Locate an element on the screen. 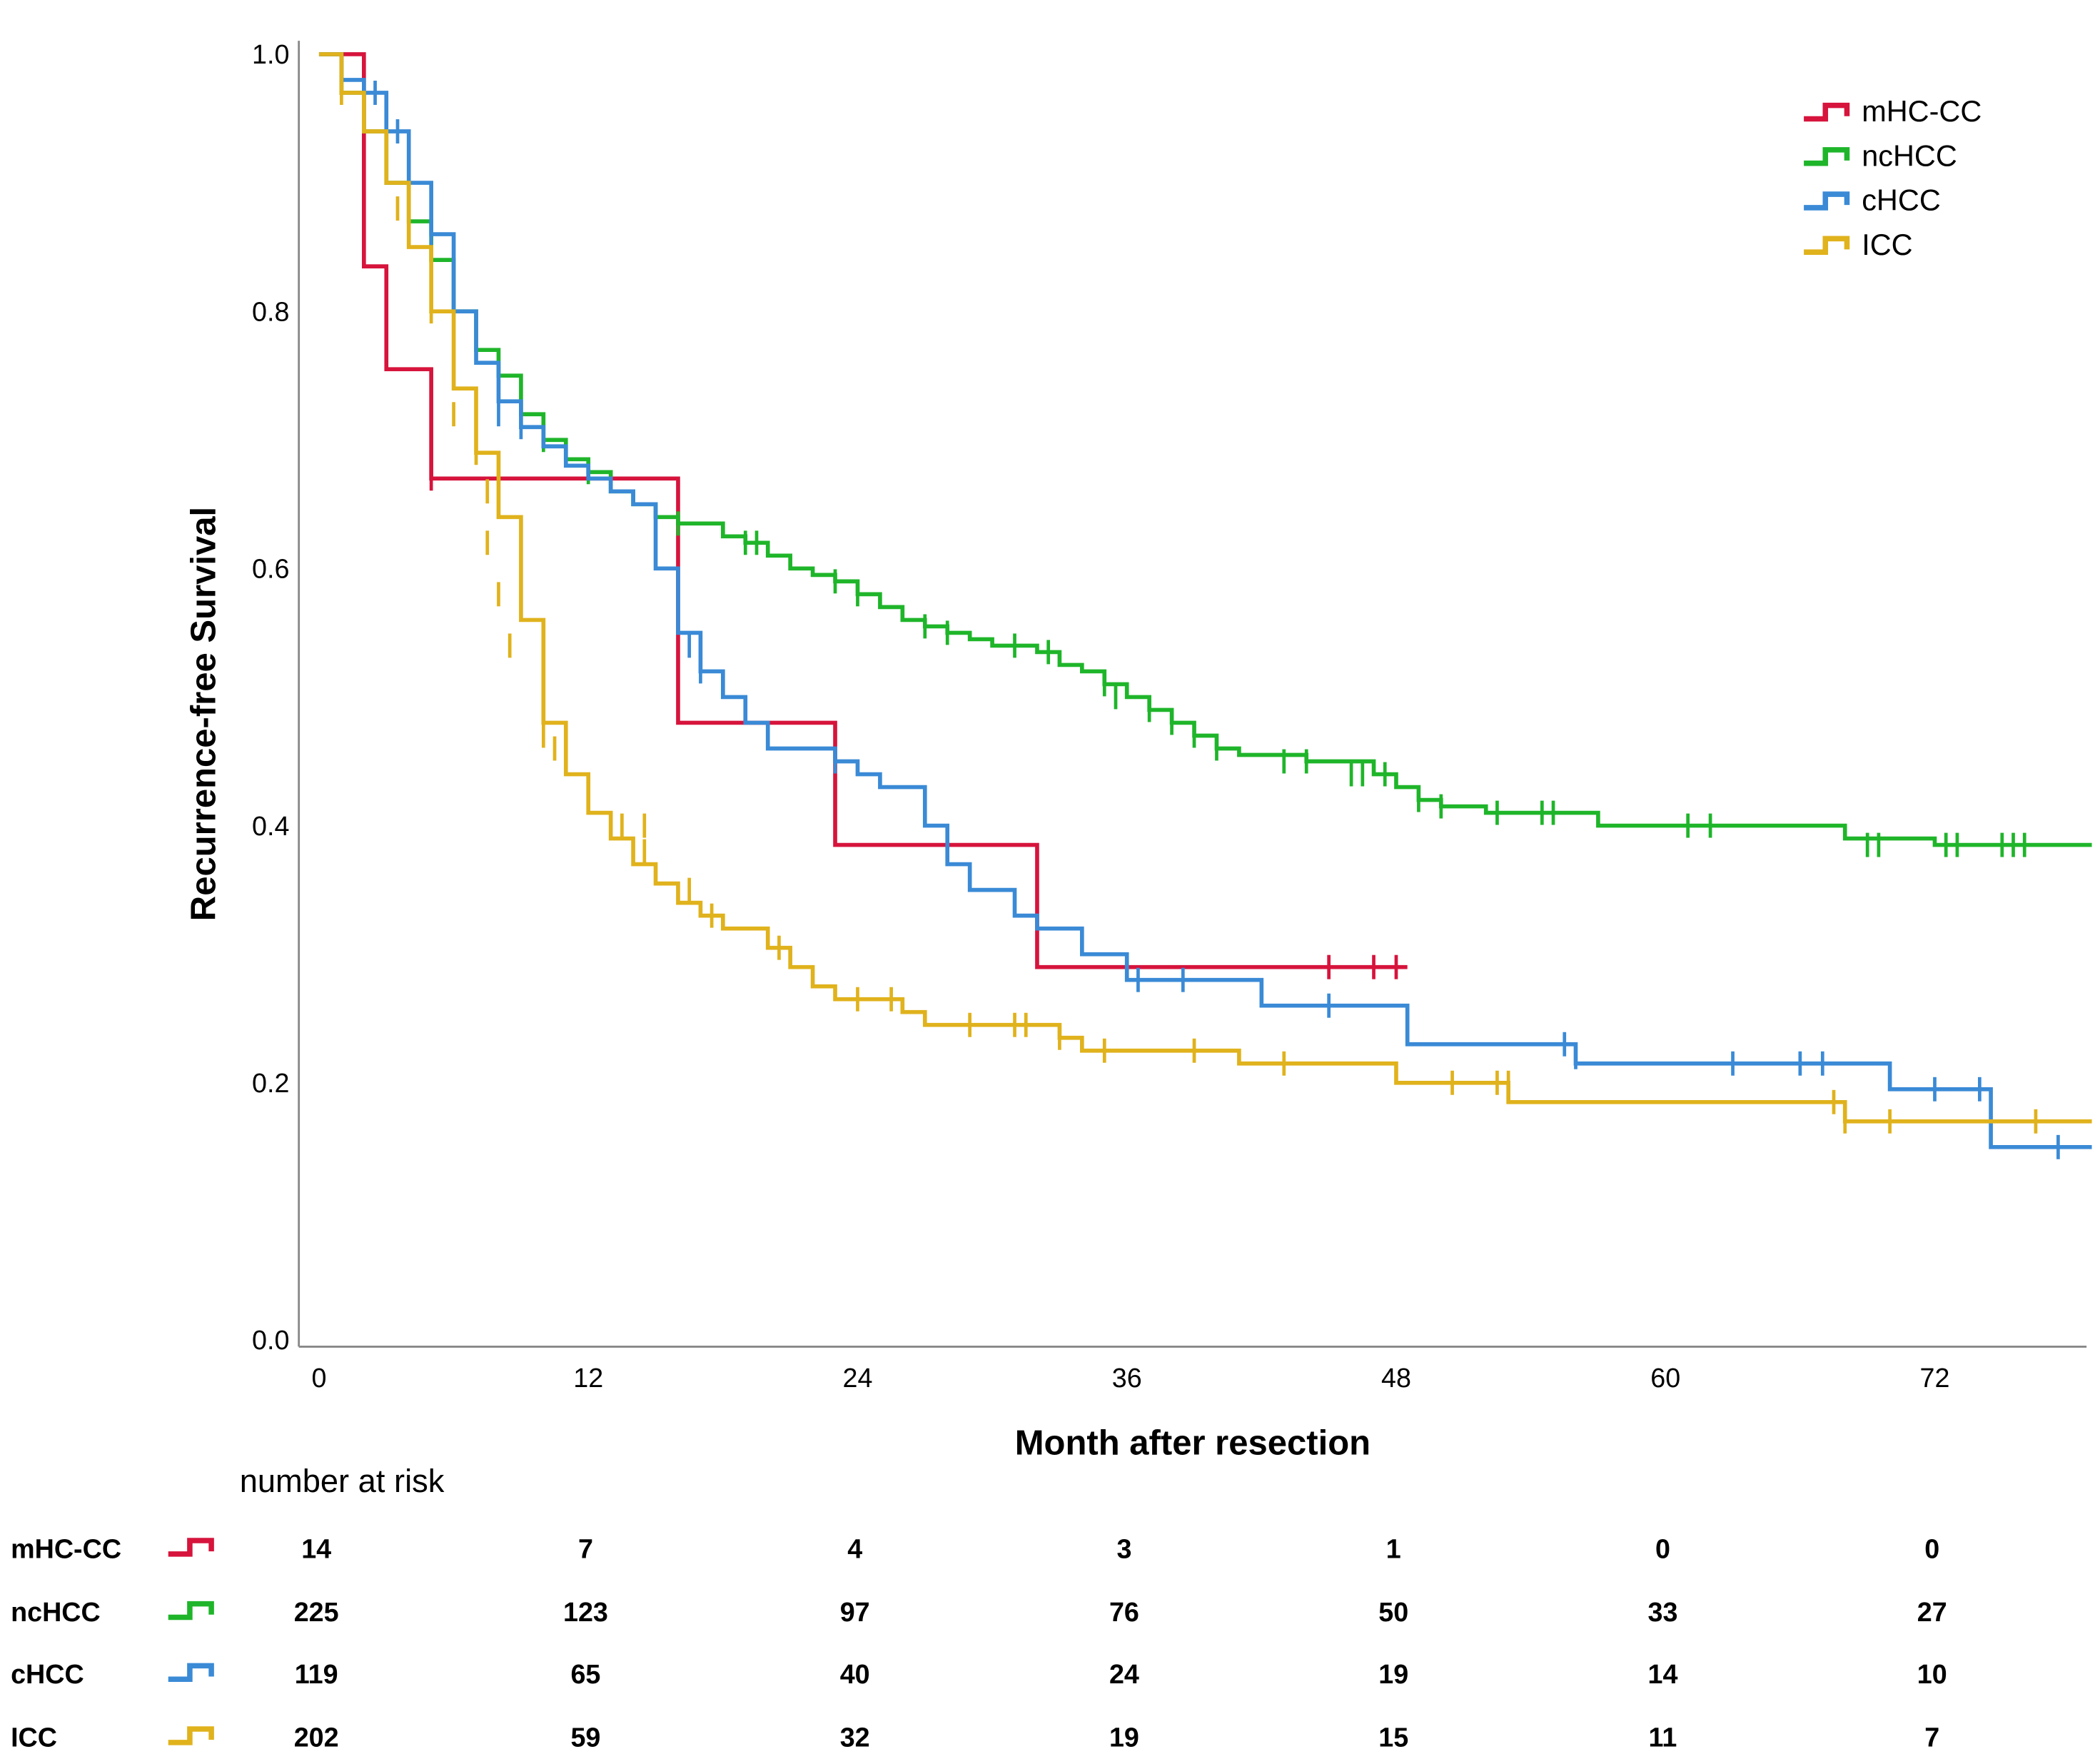 The image size is (2100, 1759). risk-value: 65 is located at coordinates (585, 1674).